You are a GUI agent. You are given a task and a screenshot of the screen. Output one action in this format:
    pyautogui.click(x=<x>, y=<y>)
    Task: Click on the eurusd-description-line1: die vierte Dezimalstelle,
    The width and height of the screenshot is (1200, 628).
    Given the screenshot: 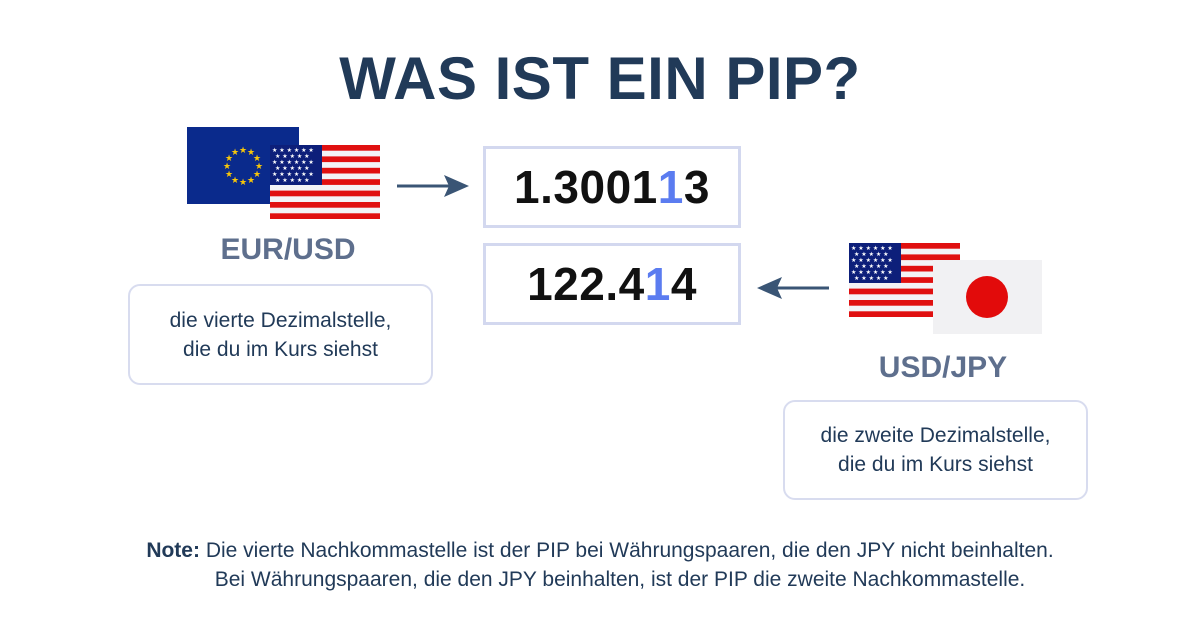 What is the action you would take?
    pyautogui.click(x=280, y=320)
    